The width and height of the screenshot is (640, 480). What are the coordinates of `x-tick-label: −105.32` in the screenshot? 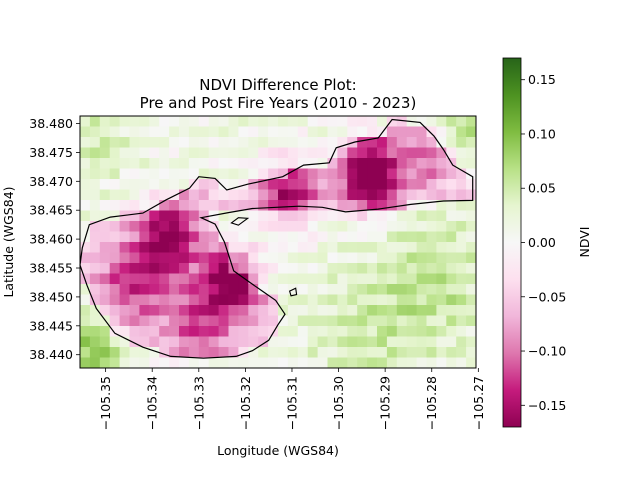 It's located at (245, 403).